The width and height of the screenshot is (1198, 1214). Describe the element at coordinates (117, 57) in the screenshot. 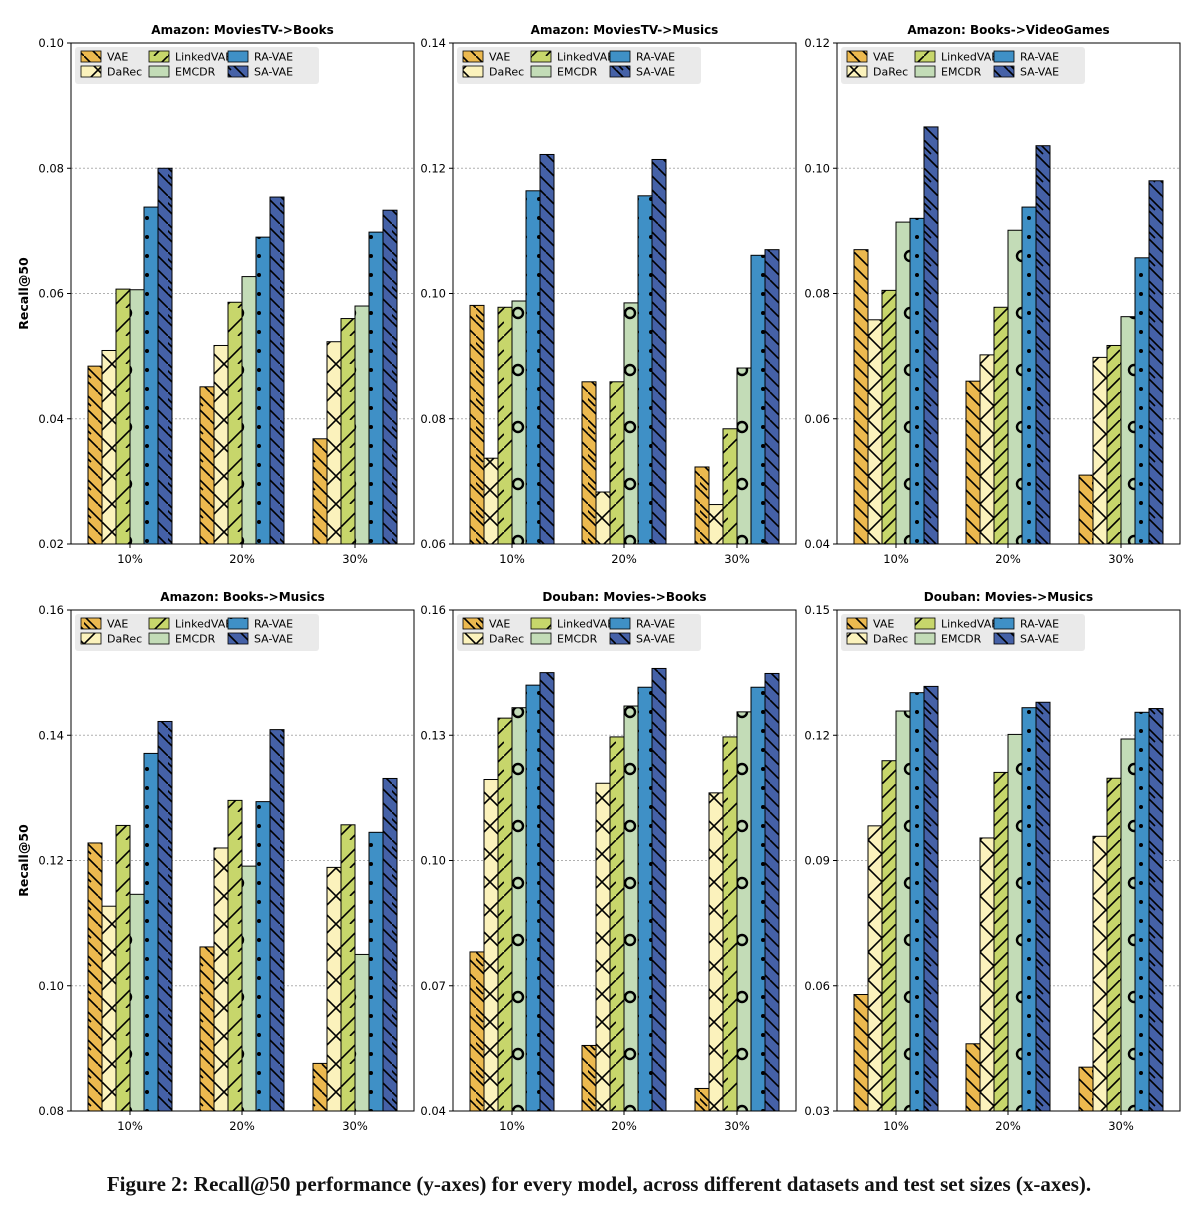

I see `legend-vae-label: VAE` at that location.